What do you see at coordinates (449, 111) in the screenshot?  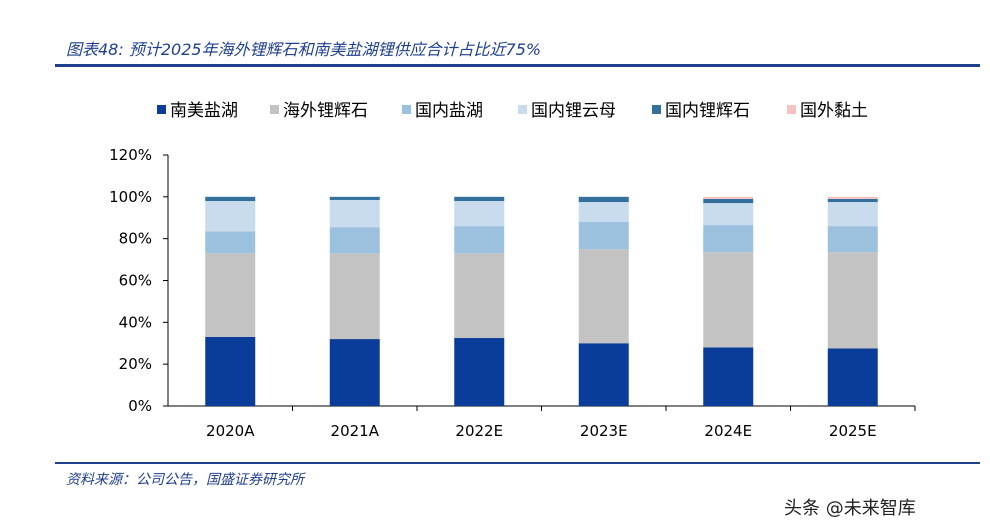 I see `legend-label: 国内盐湖` at bounding box center [449, 111].